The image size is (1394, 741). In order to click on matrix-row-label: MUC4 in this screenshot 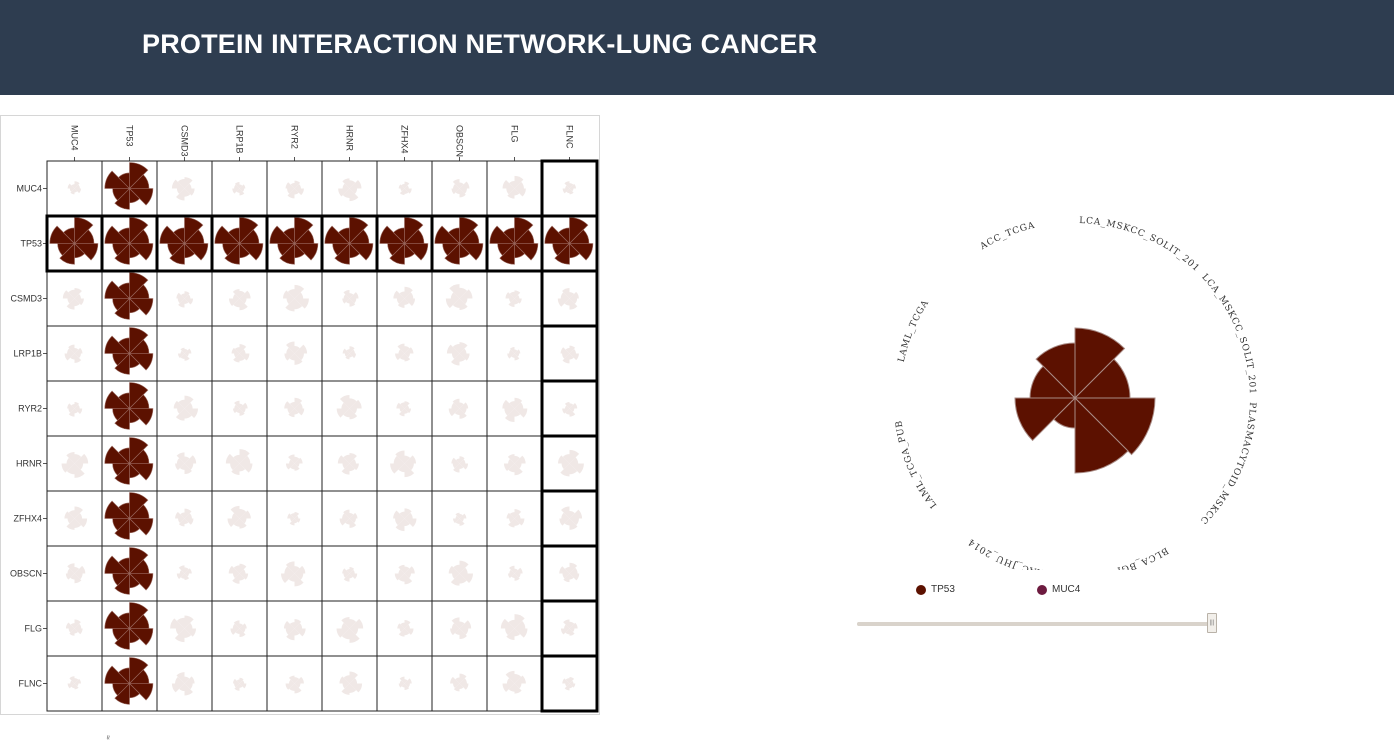, I will do `click(29, 189)`.